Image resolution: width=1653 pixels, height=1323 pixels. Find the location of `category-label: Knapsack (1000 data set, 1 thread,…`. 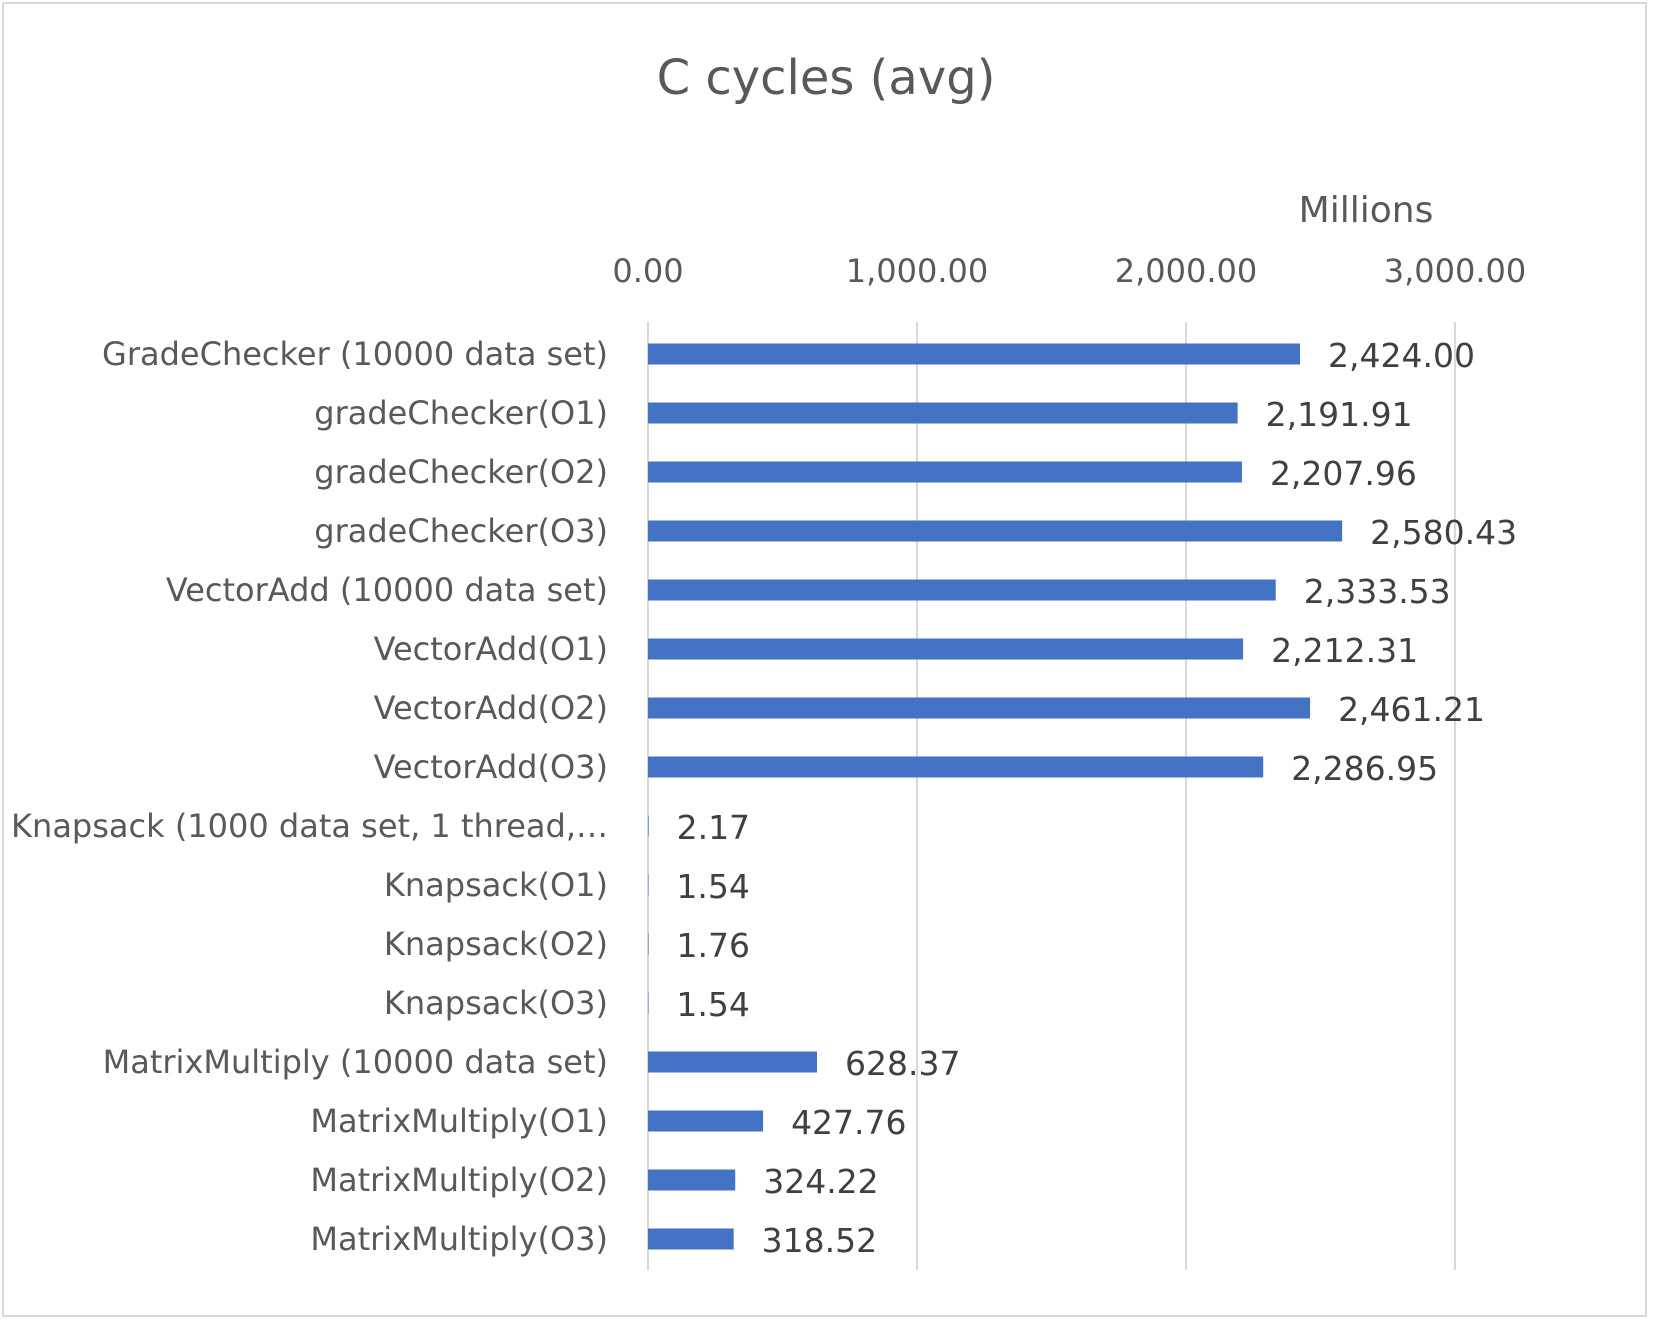

category-label: Knapsack (1000 data set, 1 thread,… is located at coordinates (309, 826).